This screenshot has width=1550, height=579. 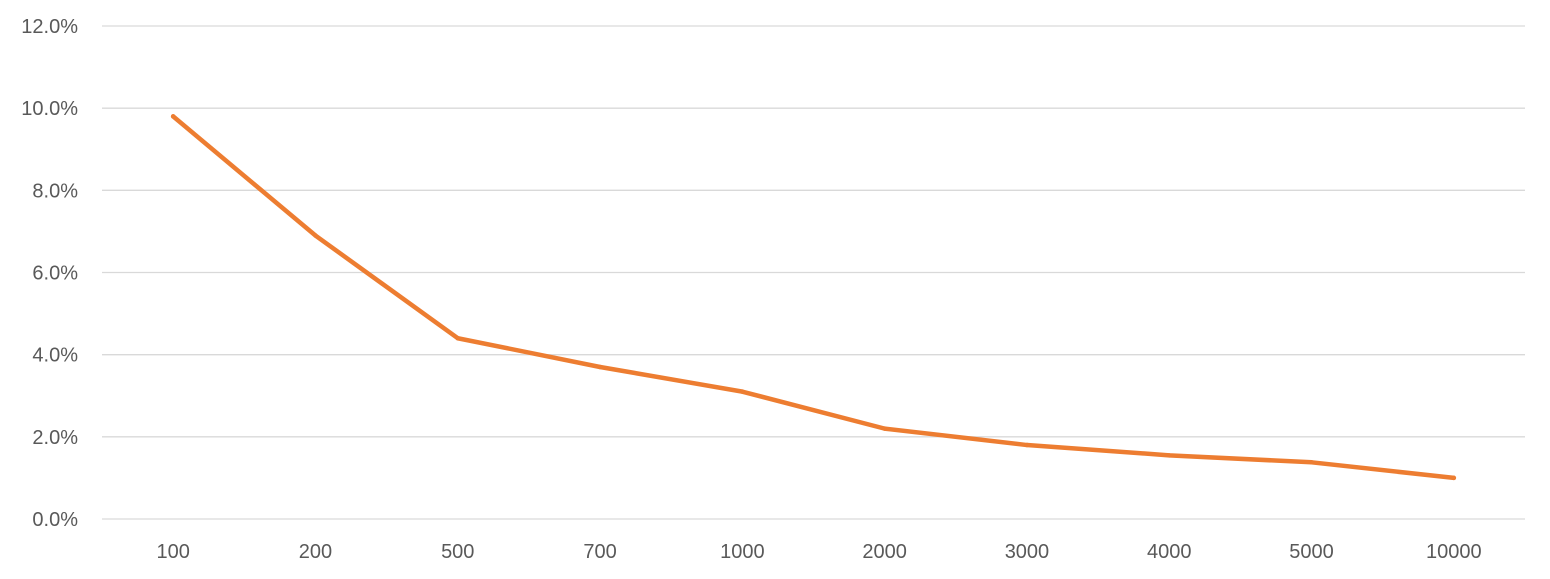 I want to click on x-axis: 100 200 500 700 1000 2000 3000 4000 5000 10000, so click(x=818, y=552).